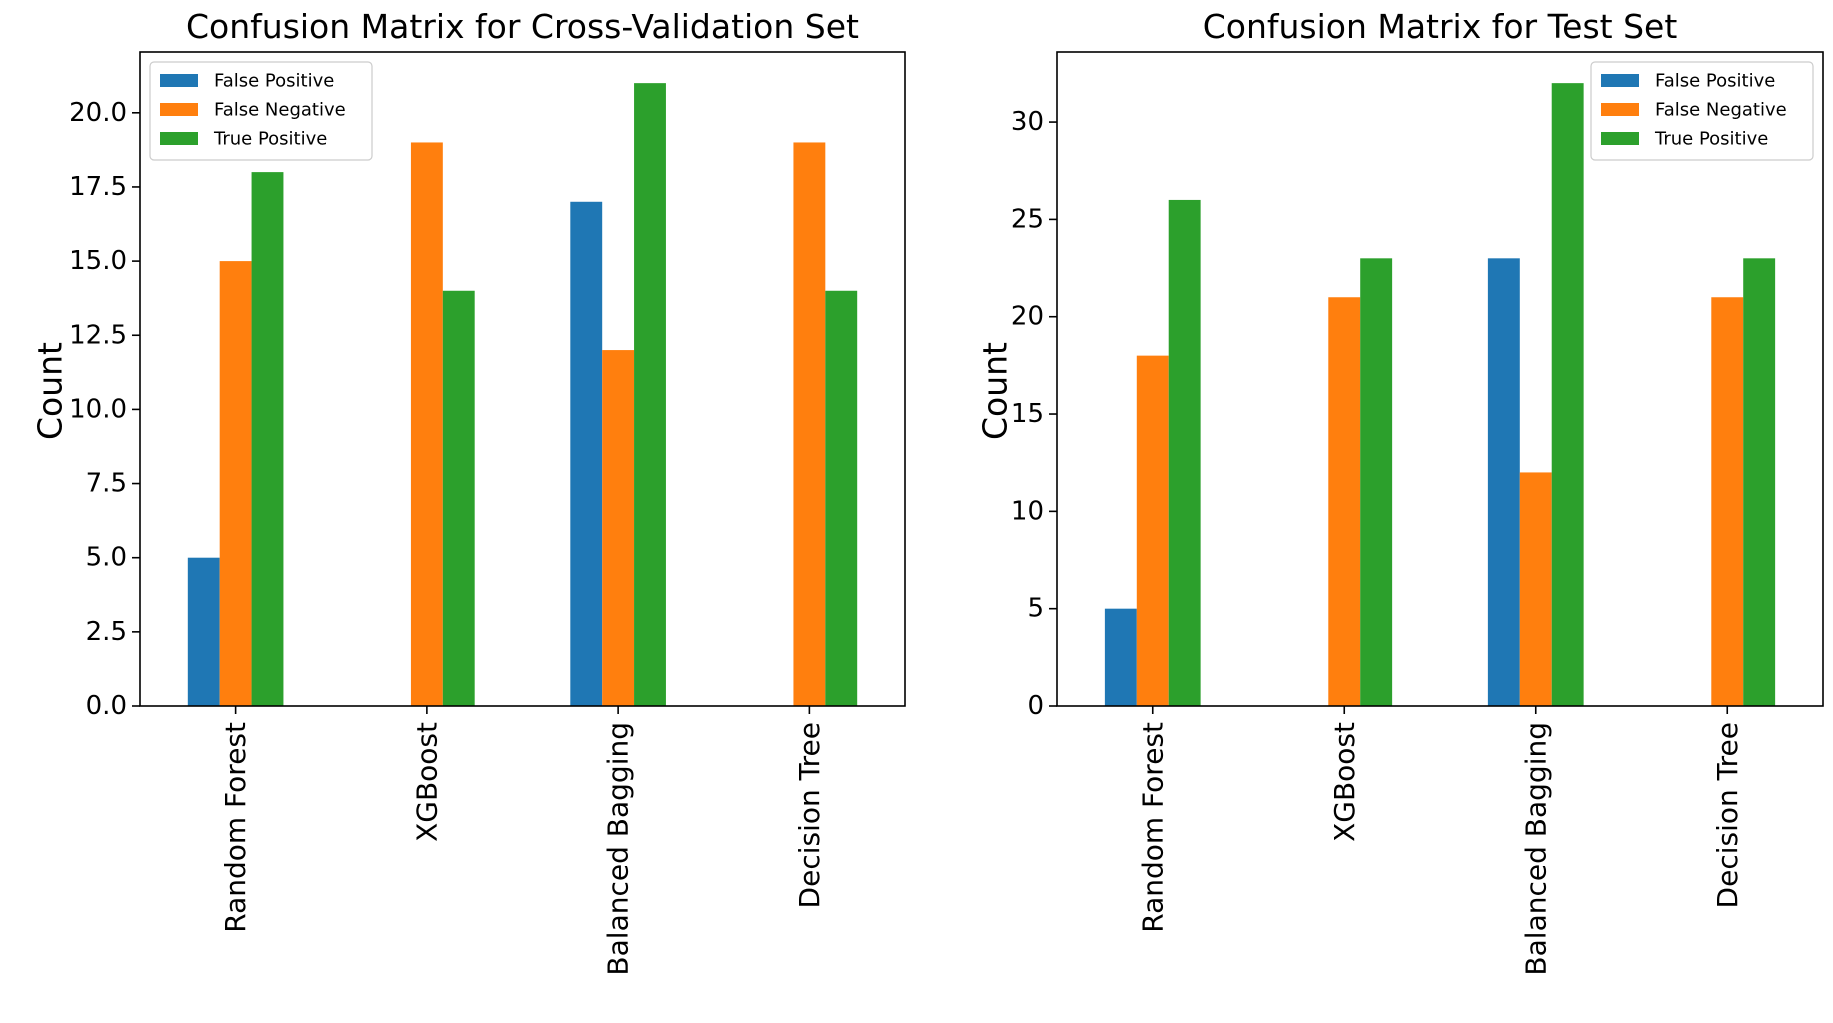  Describe the element at coordinates (1027, 219) in the screenshot. I see `y-tick-label: 25` at that location.